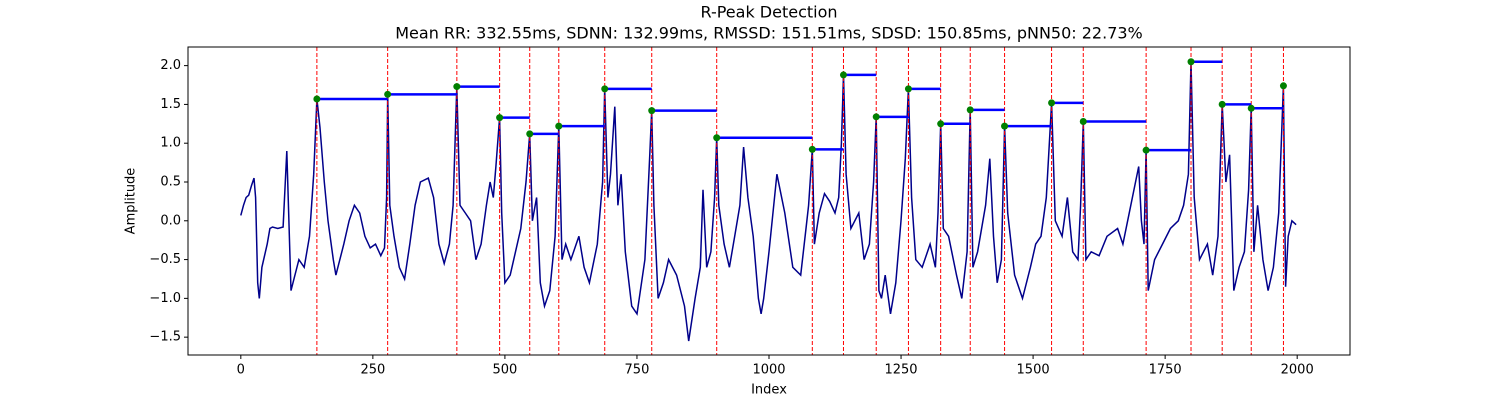  What do you see at coordinates (637, 370) in the screenshot?
I see `x-tick-label: 750` at bounding box center [637, 370].